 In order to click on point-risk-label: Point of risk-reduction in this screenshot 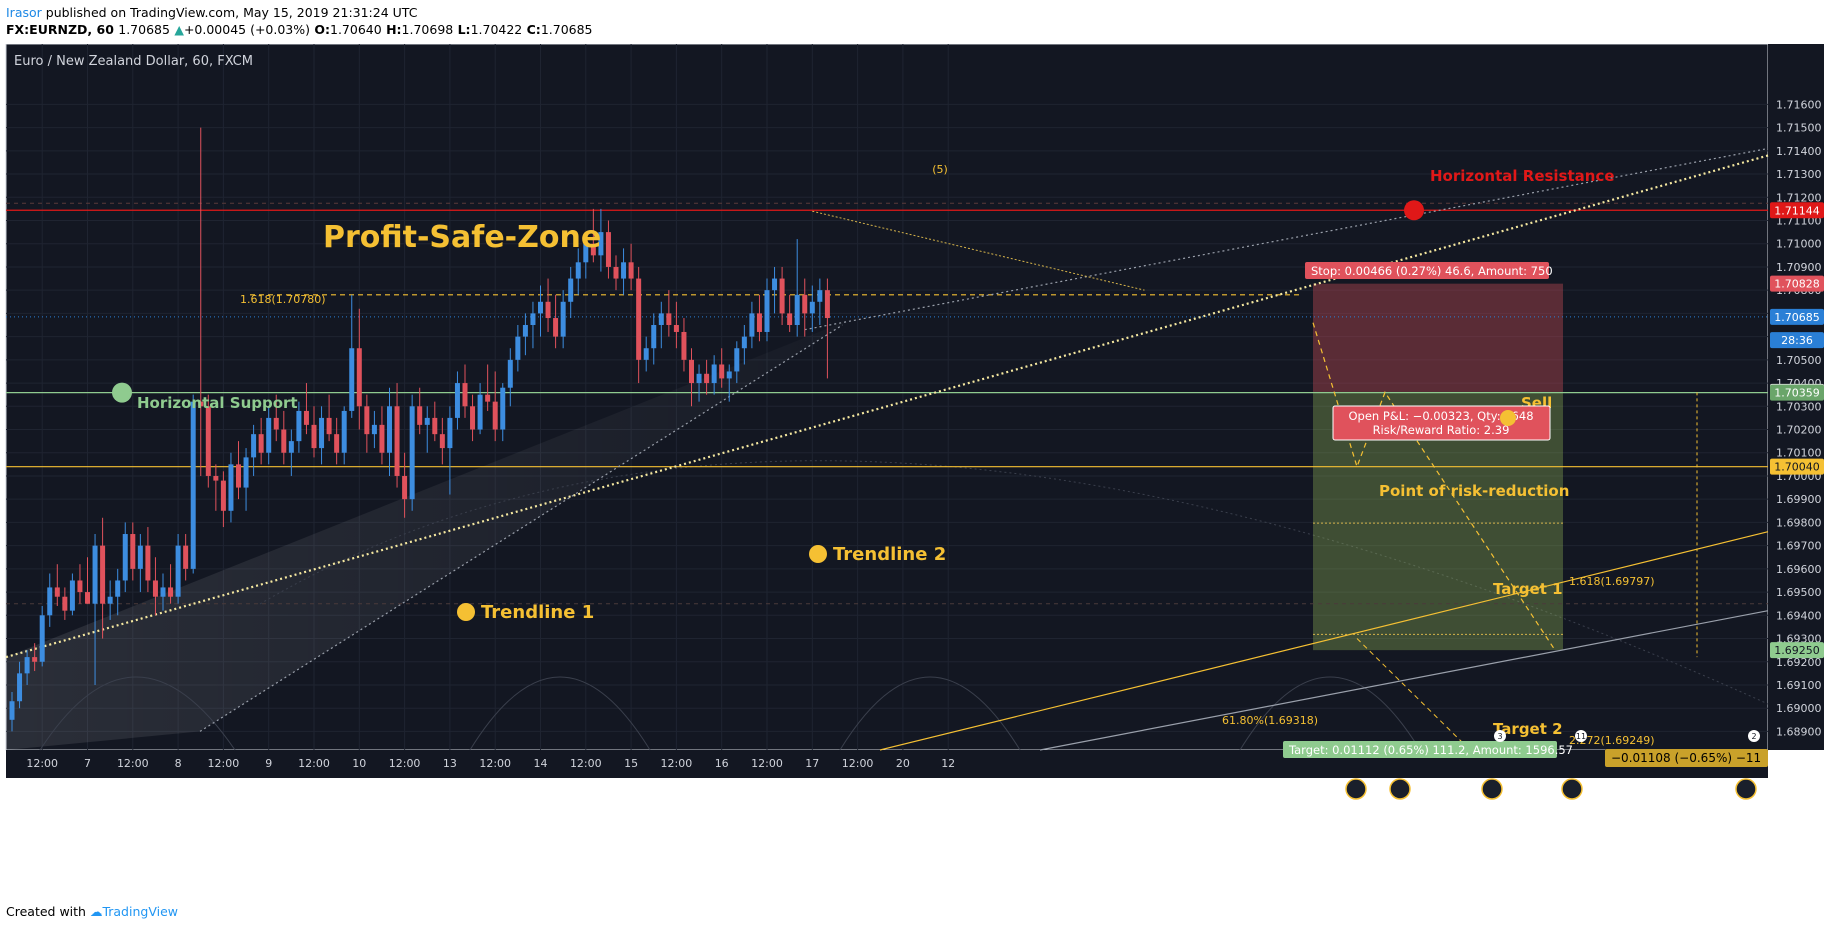, I will do `click(1474, 491)`.